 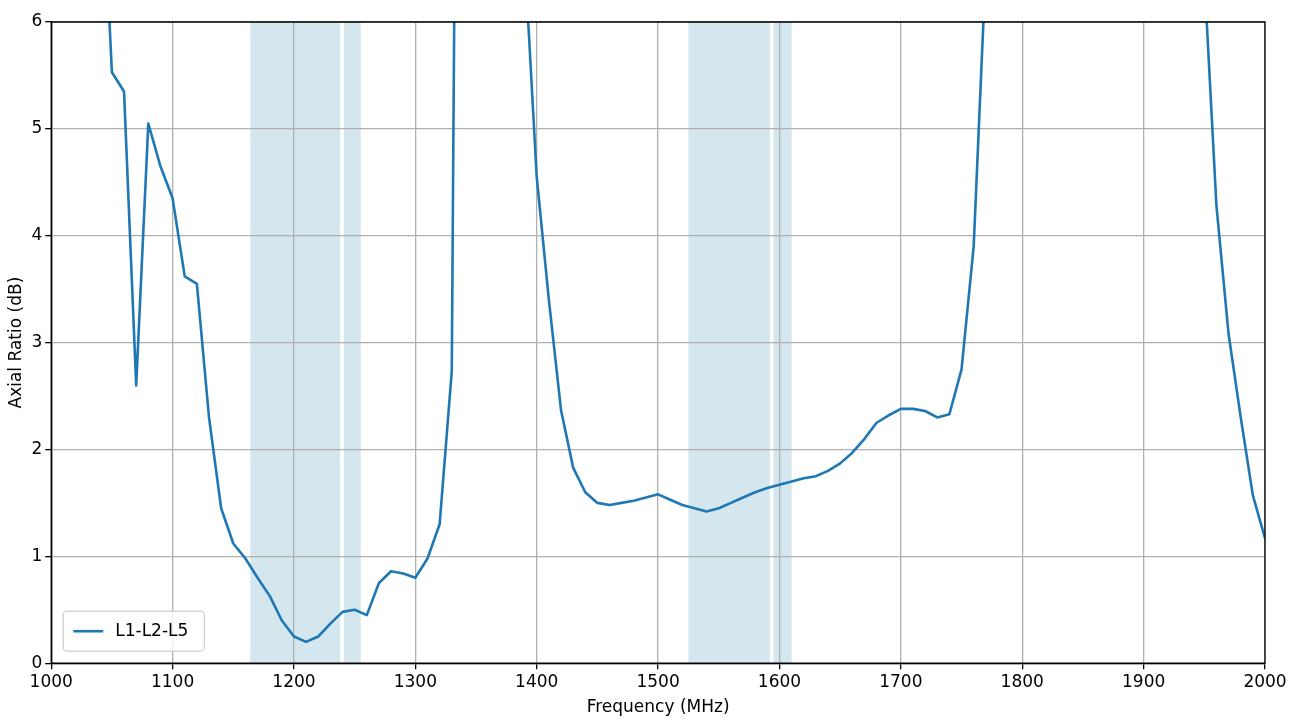 I want to click on y-tick-label: 4, so click(x=37, y=234).